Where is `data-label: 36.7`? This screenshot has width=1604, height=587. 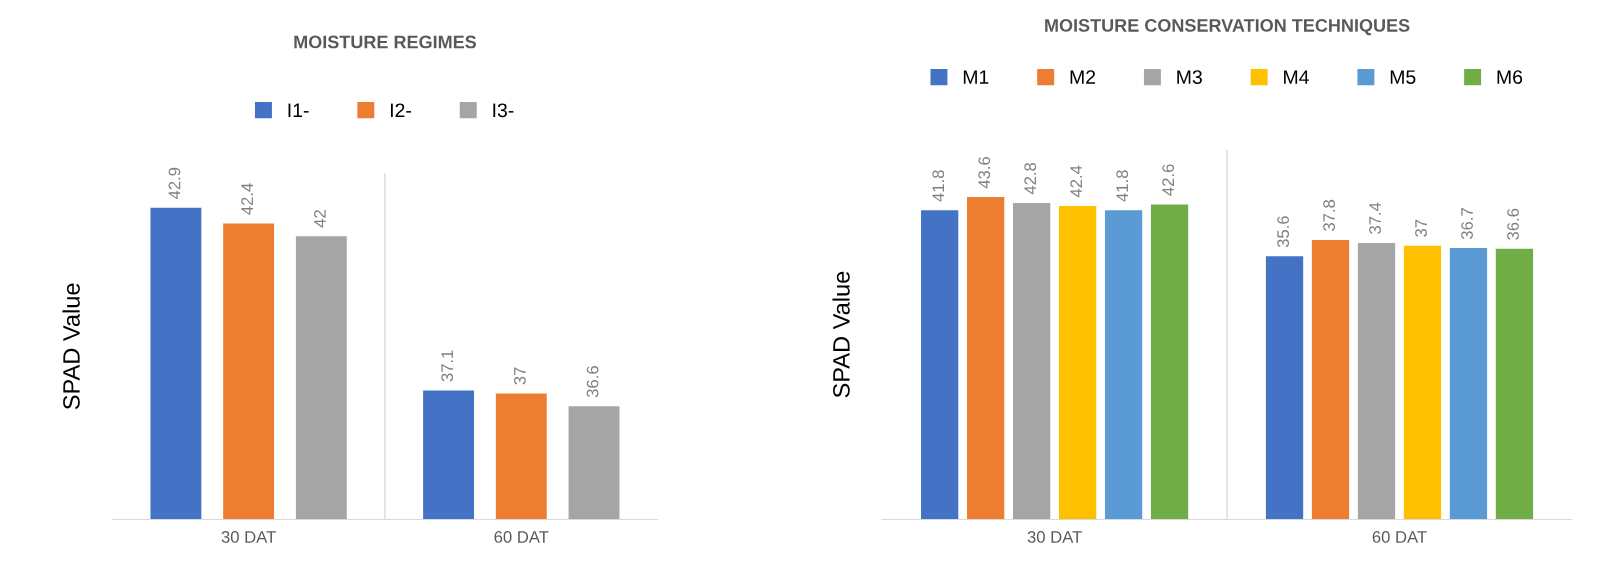 data-label: 36.7 is located at coordinates (1467, 224).